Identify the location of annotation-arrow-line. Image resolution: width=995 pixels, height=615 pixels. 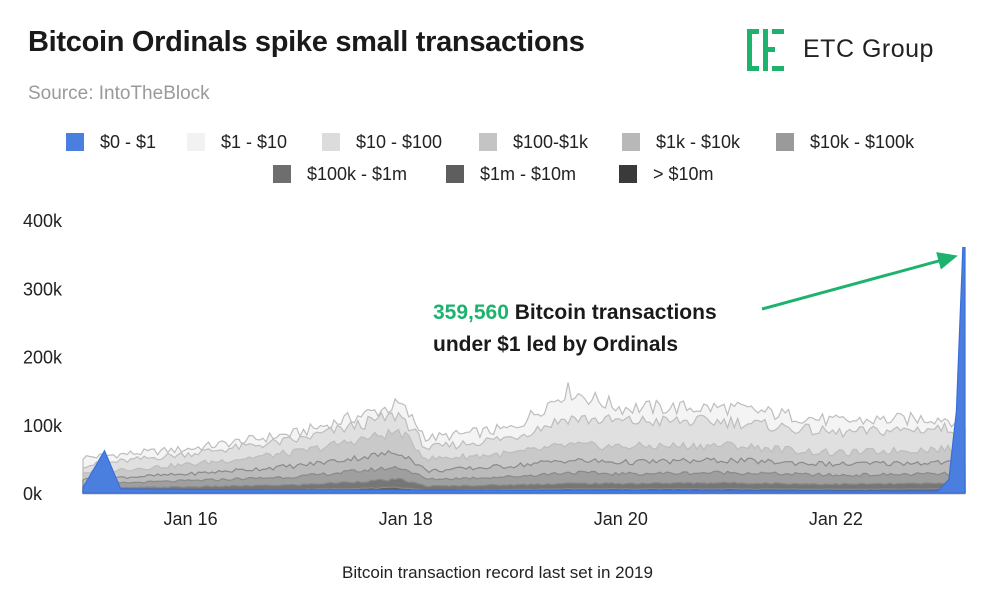
(853, 284).